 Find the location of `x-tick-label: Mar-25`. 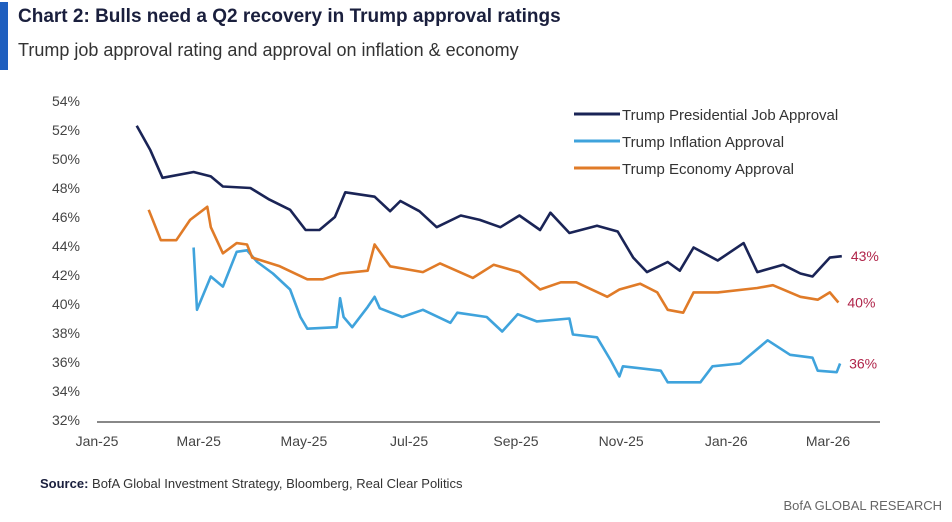

x-tick-label: Mar-25 is located at coordinates (199, 441).